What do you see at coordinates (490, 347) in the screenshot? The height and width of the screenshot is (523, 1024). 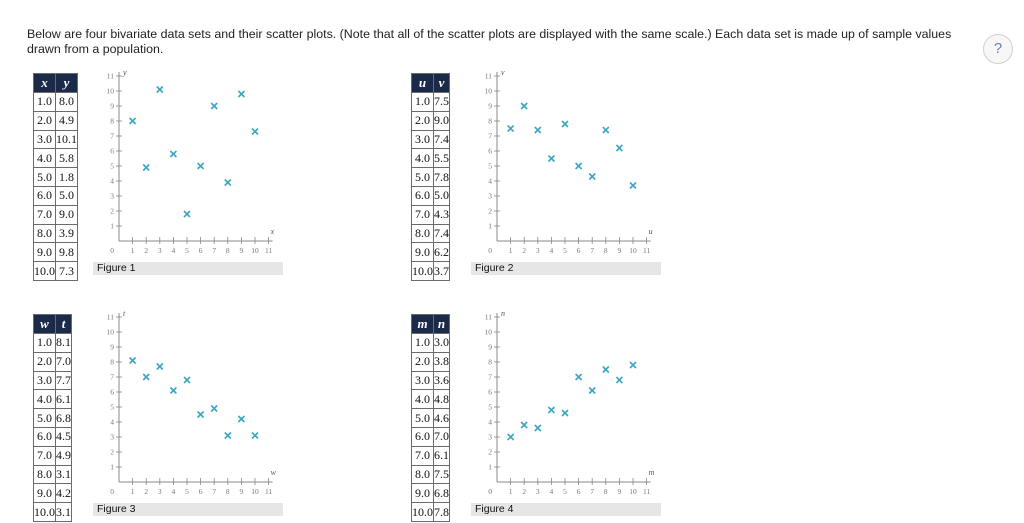 I see `y-tick-label: 9` at bounding box center [490, 347].